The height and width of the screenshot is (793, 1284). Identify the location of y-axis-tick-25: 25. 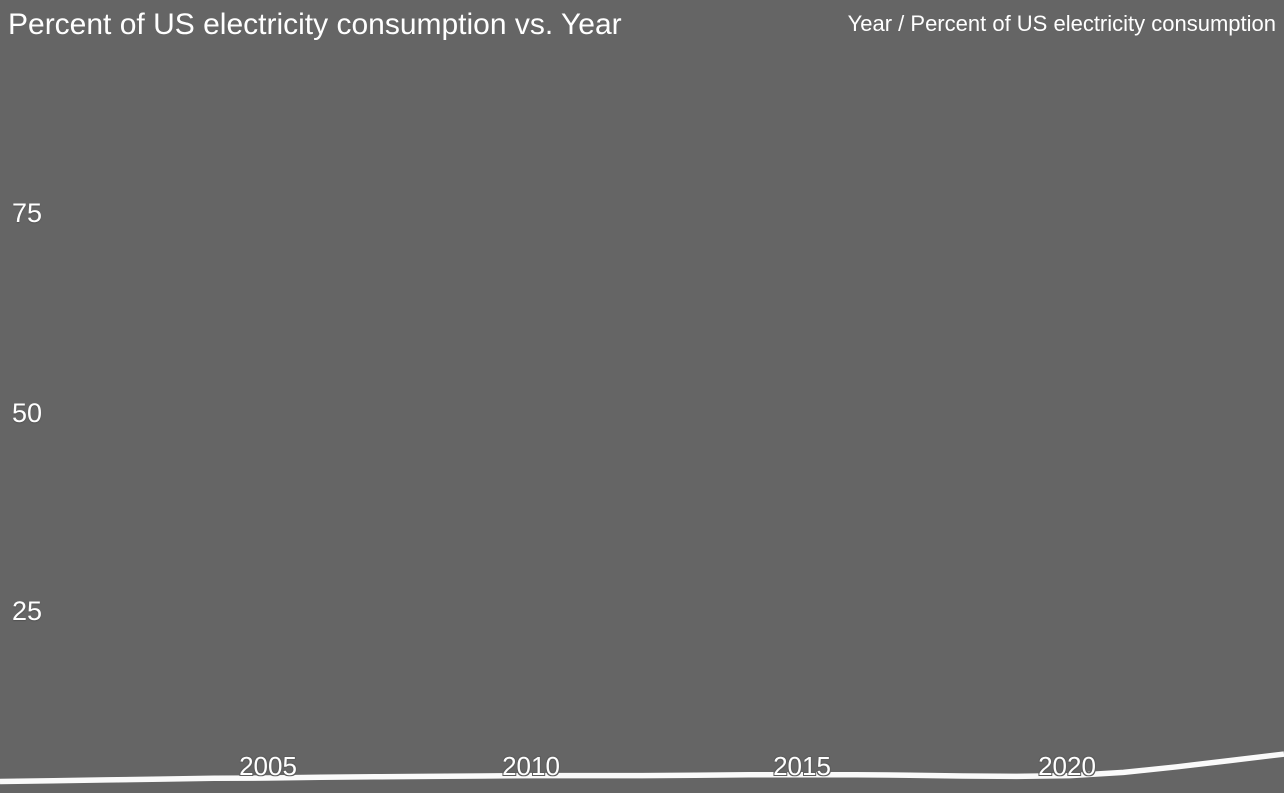
(27, 611).